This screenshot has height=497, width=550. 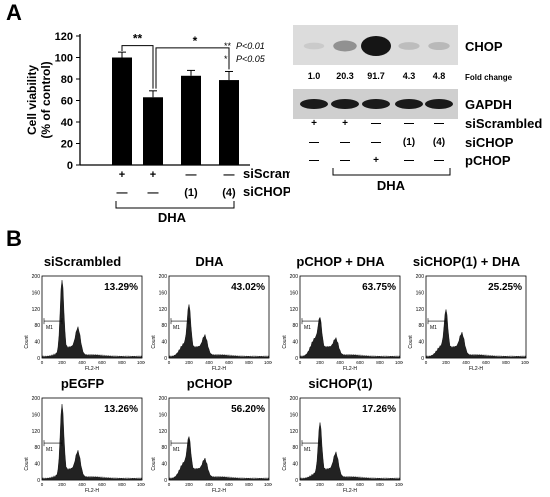 What do you see at coordinates (64, 59) in the screenshot?
I see `y-tick-label: 100` at bounding box center [64, 59].